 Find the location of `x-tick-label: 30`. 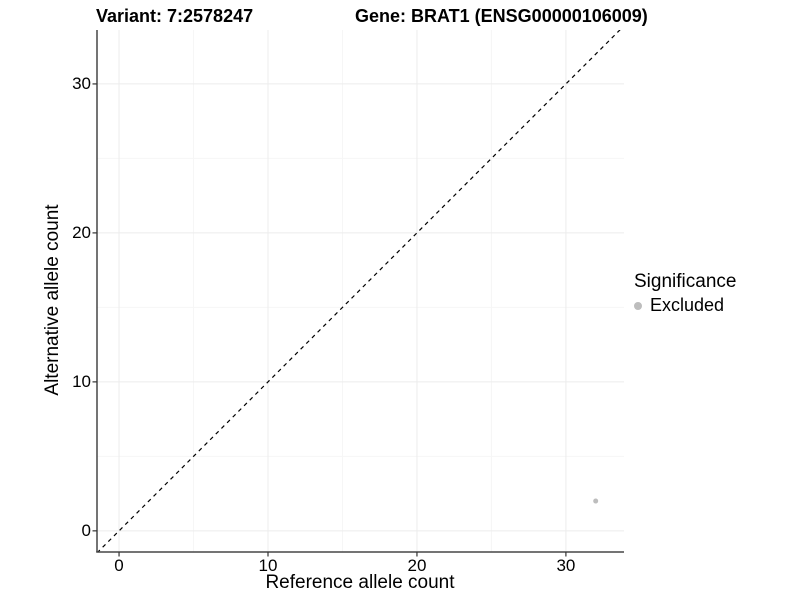

x-tick-label: 30 is located at coordinates (566, 565).